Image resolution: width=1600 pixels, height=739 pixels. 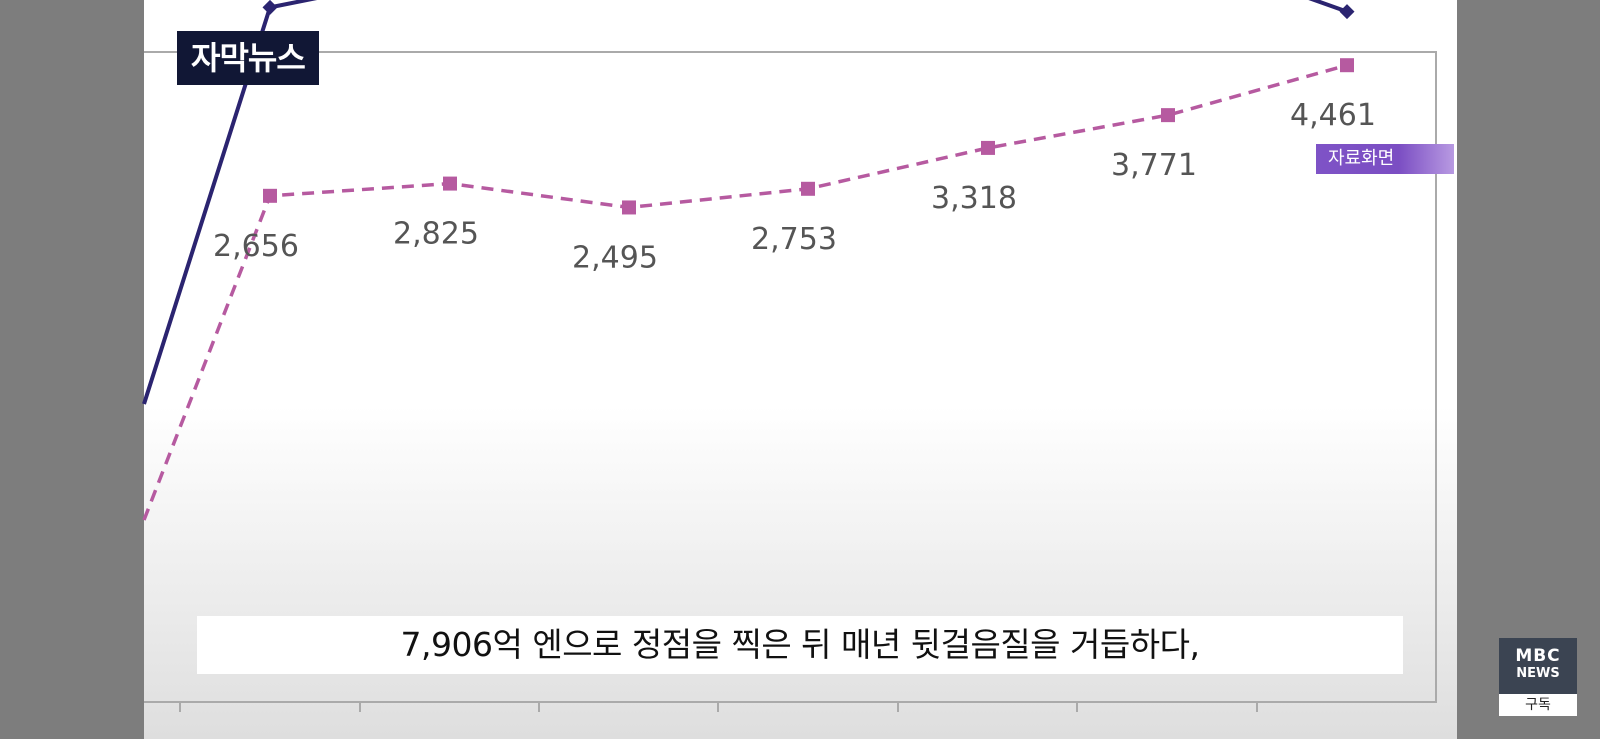 I want to click on series-2-label-7: 4,461, so click(x=1333, y=115).